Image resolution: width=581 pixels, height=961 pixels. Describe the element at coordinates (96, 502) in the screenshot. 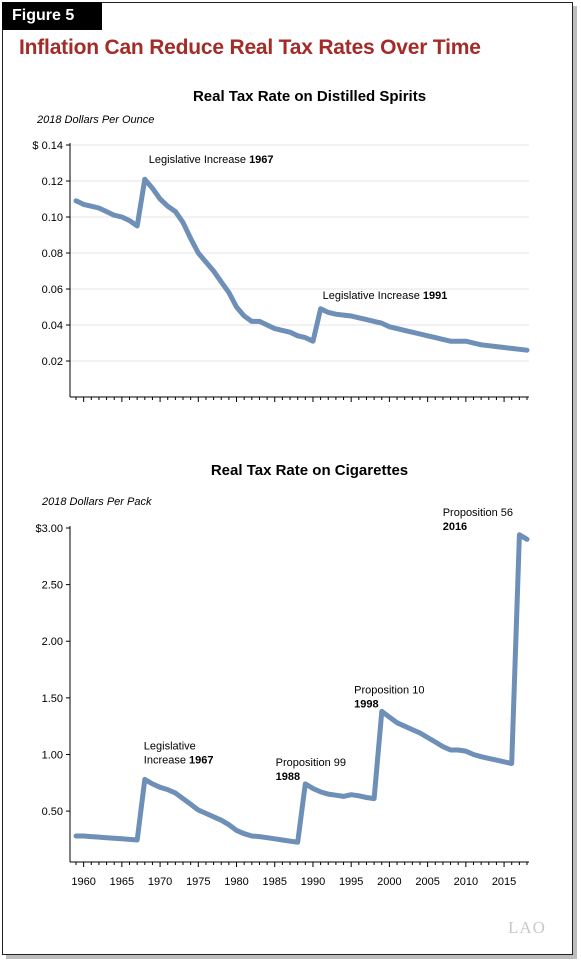

I see `unit-label: 2018 Dollars Per Pack` at that location.